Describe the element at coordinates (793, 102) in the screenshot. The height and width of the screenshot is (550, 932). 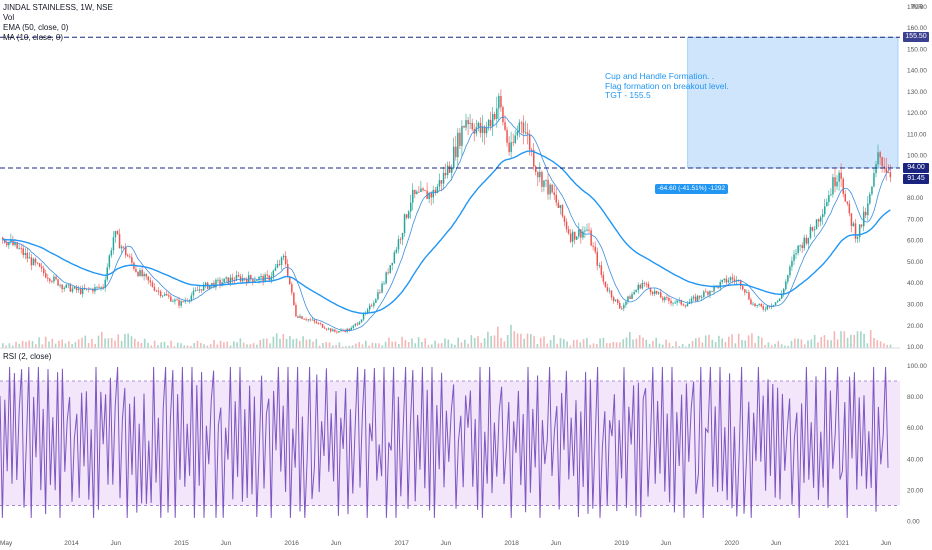
I see `target-zone` at that location.